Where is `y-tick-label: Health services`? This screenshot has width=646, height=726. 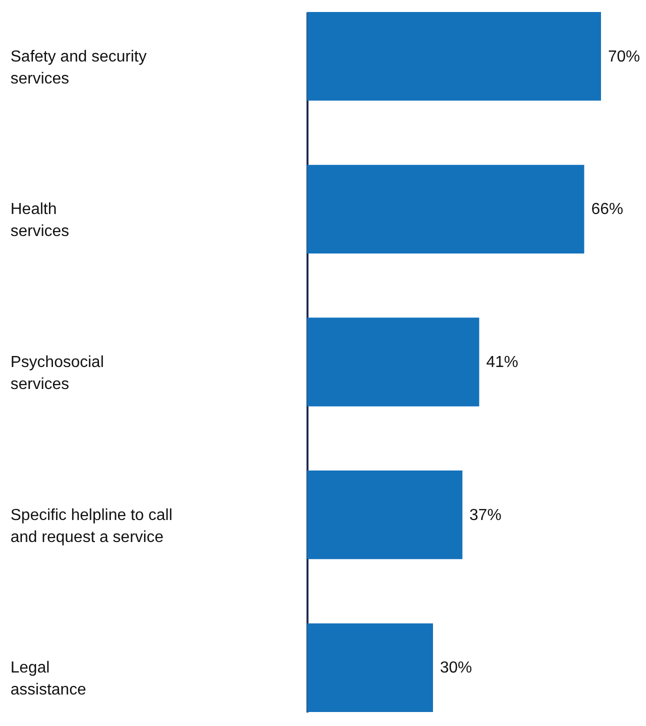
y-tick-label: Health services is located at coordinates (40, 220).